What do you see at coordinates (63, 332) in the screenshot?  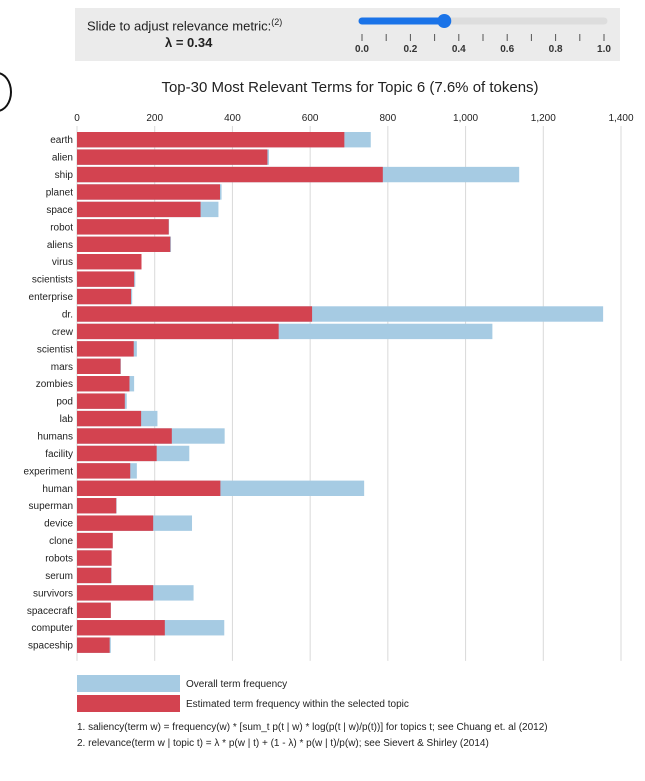 I see `term-label: crew` at bounding box center [63, 332].